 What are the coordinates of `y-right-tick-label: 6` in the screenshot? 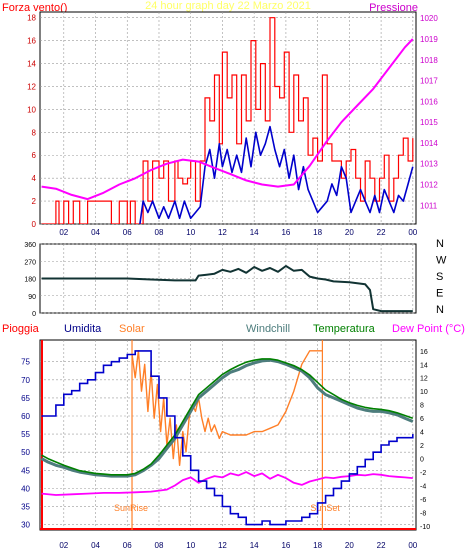 It's located at (422, 419).